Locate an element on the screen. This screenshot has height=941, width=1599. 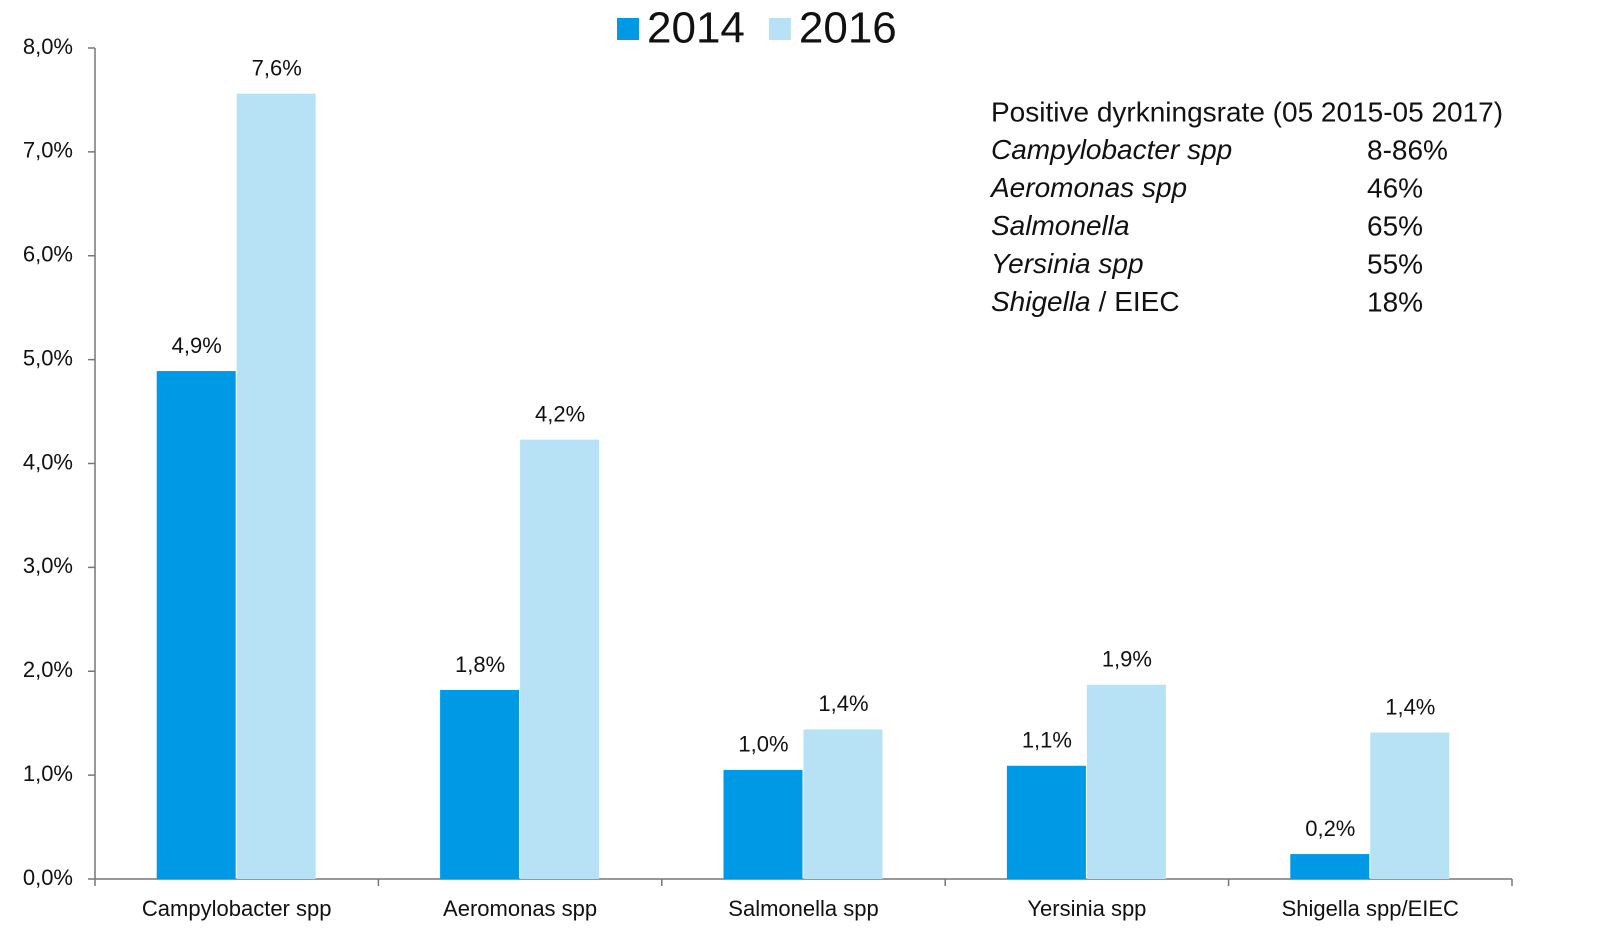
x-tick-label: Campylobacter spp is located at coordinates (237, 908).